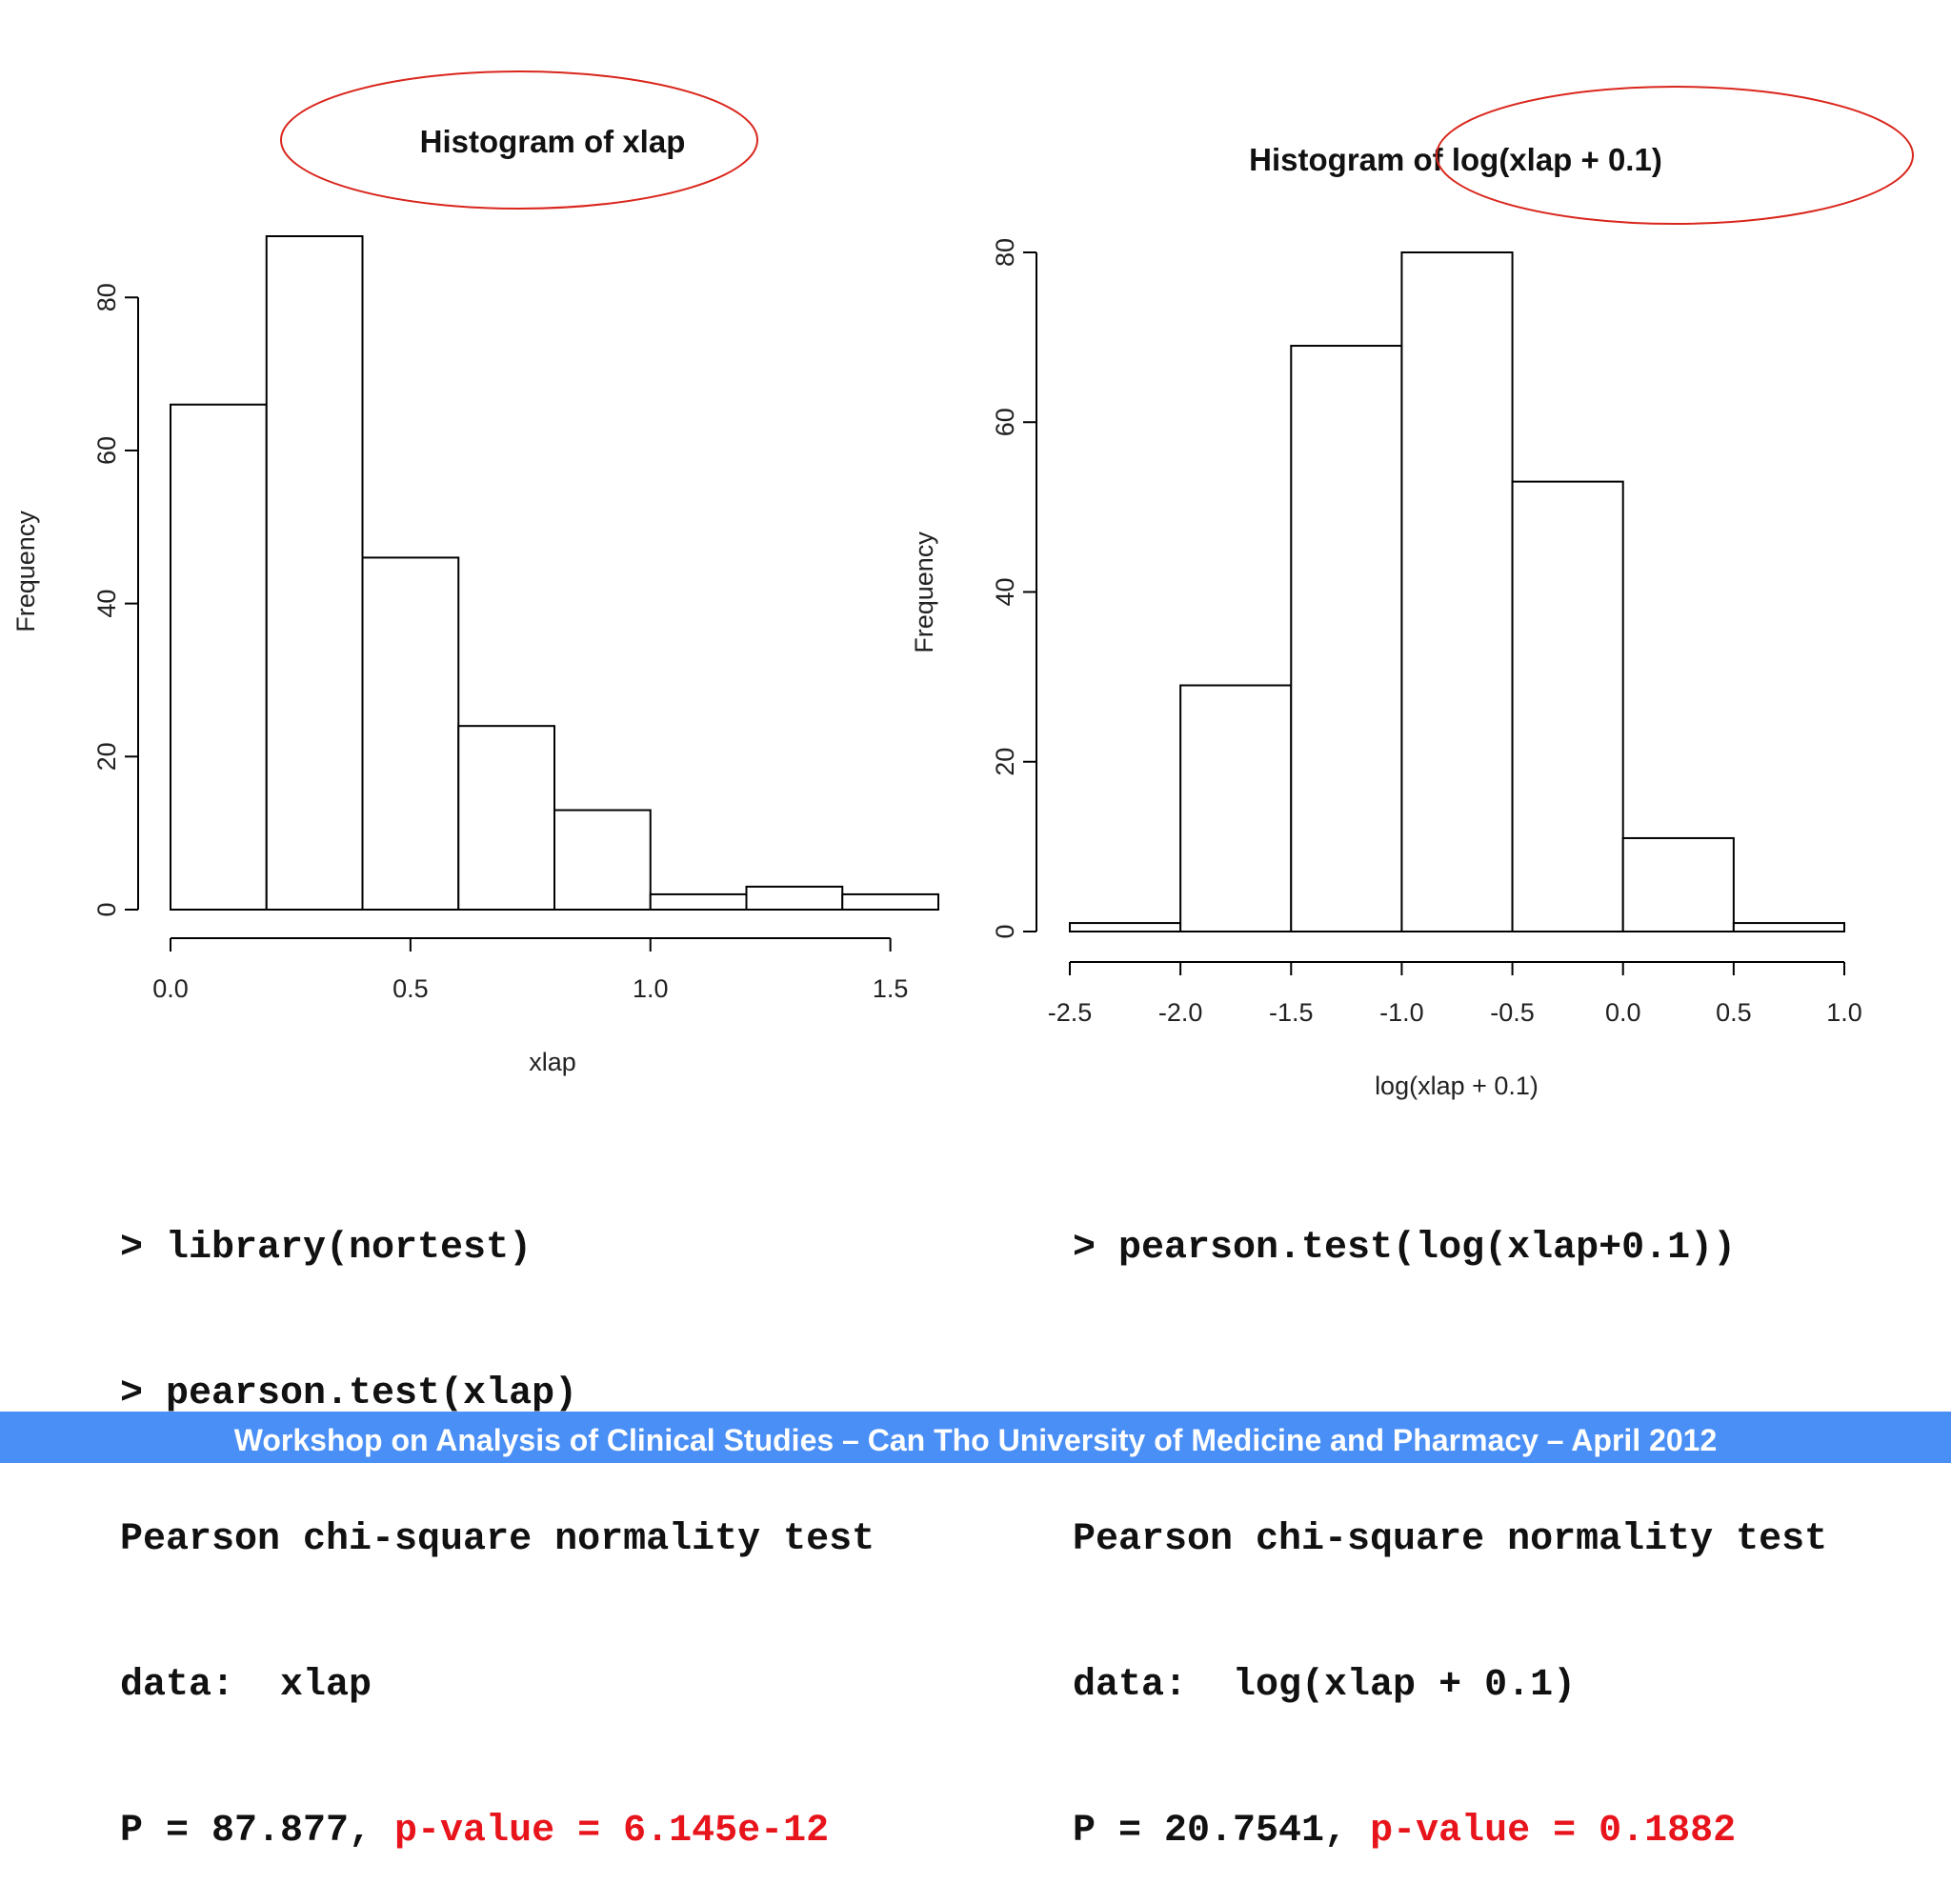  I want to click on console-line-result: P = 87.877, p-value = 6.145e-12, so click(497, 1831).